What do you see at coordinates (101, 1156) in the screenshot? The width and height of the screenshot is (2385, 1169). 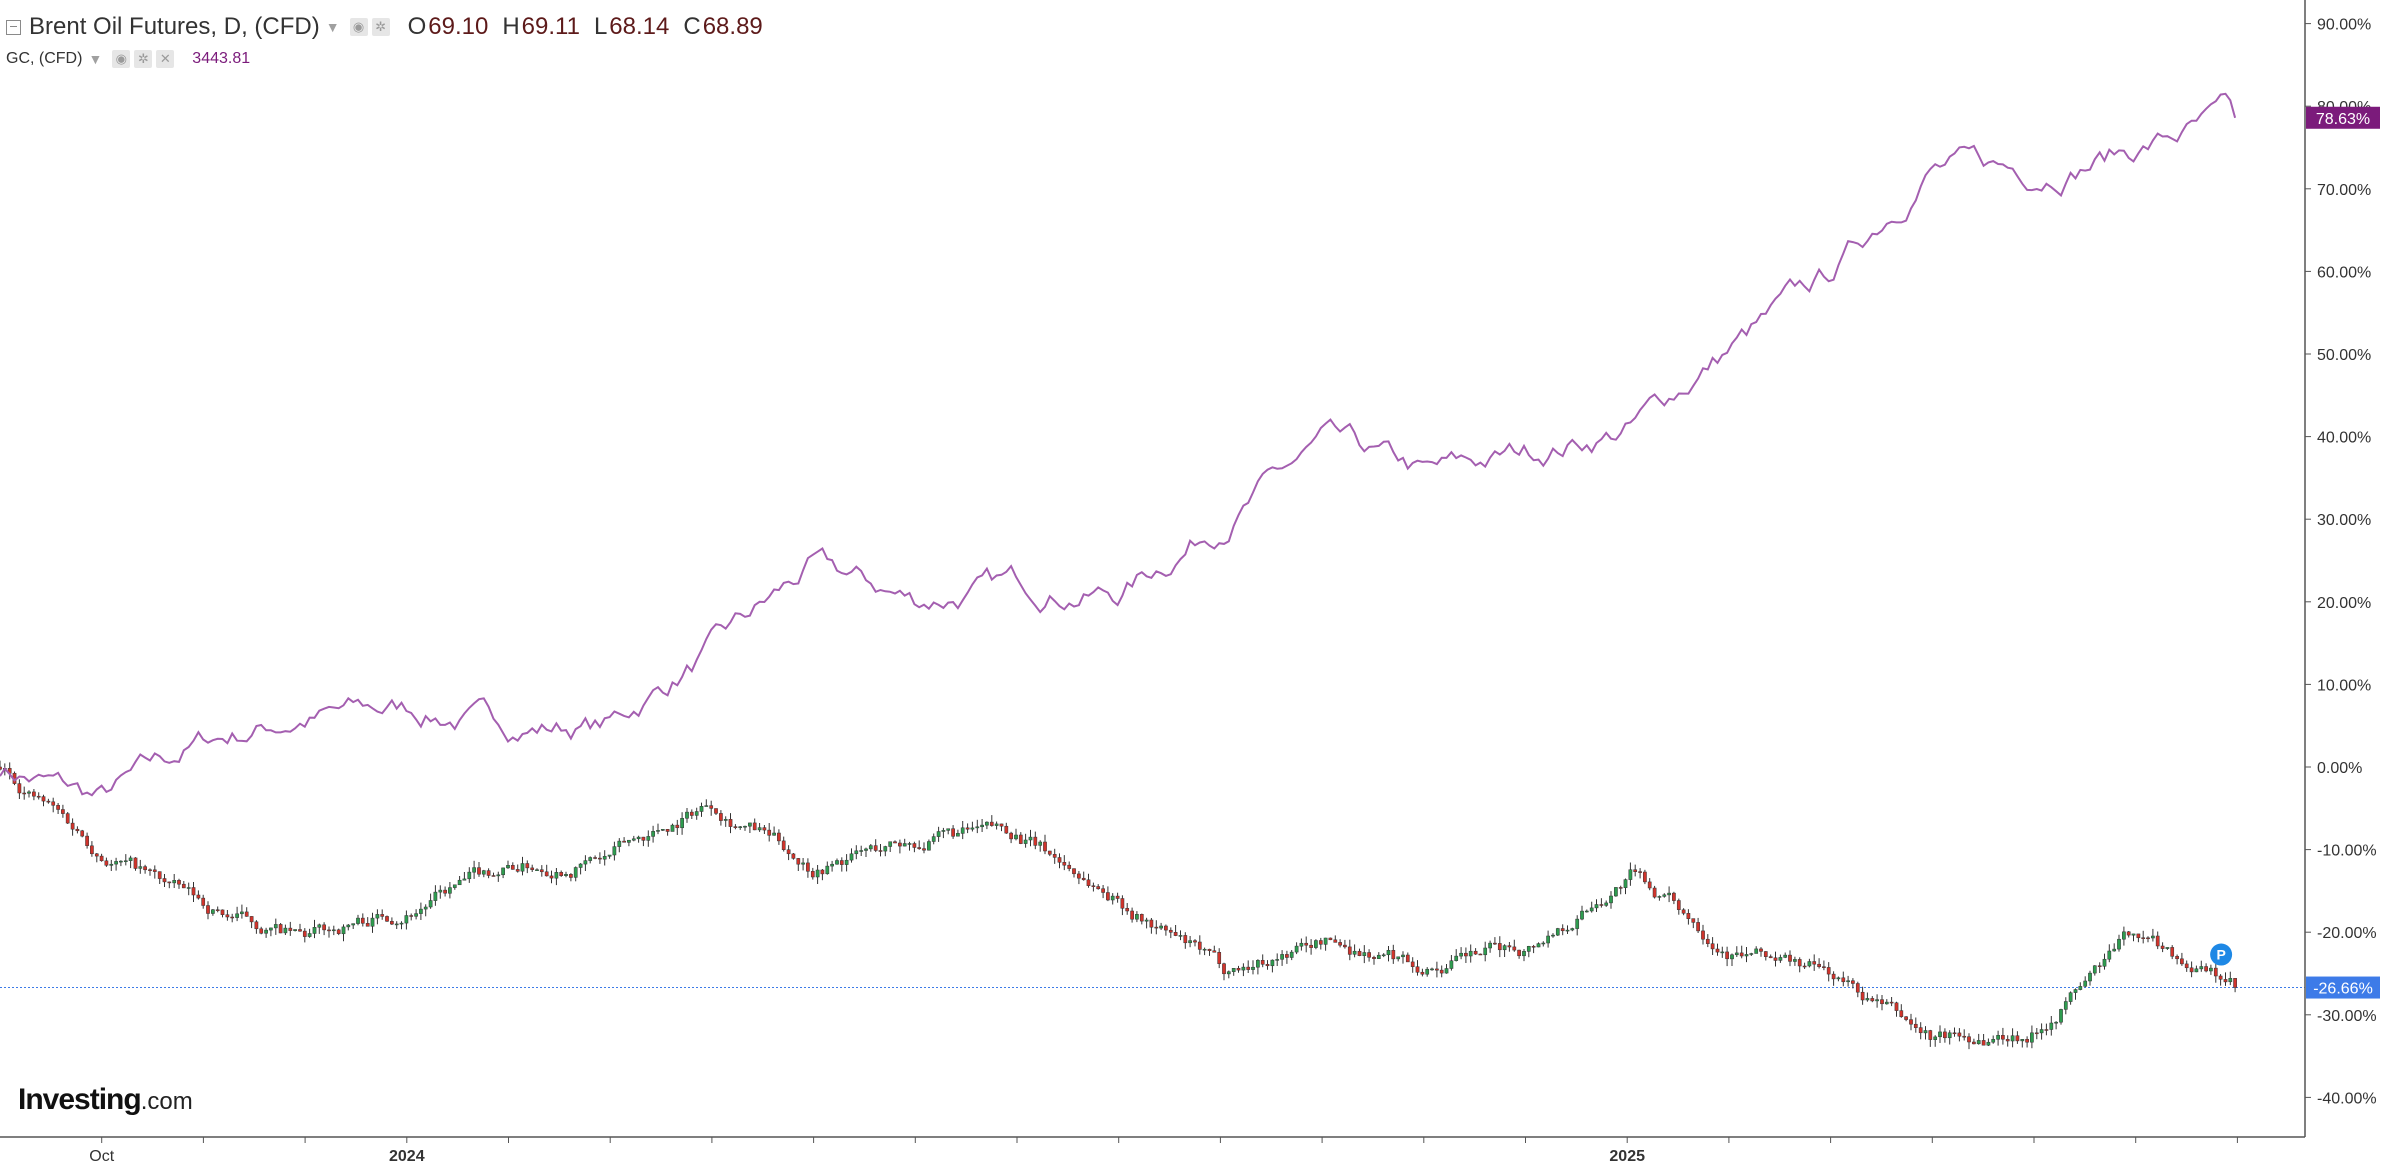 I see `x-tick-label: Oct` at bounding box center [101, 1156].